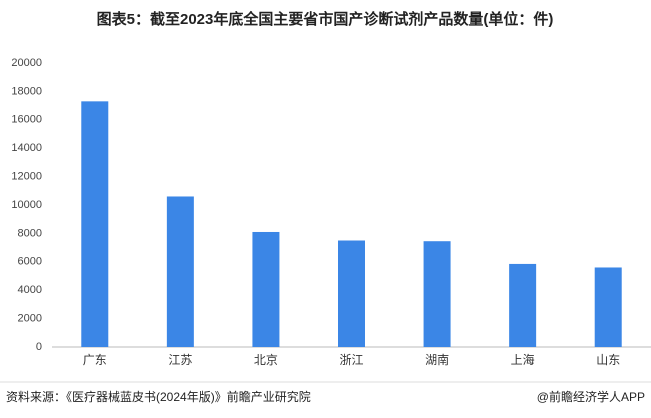  Describe the element at coordinates (39, 347) in the screenshot. I see `y-tick-label: 0` at that location.